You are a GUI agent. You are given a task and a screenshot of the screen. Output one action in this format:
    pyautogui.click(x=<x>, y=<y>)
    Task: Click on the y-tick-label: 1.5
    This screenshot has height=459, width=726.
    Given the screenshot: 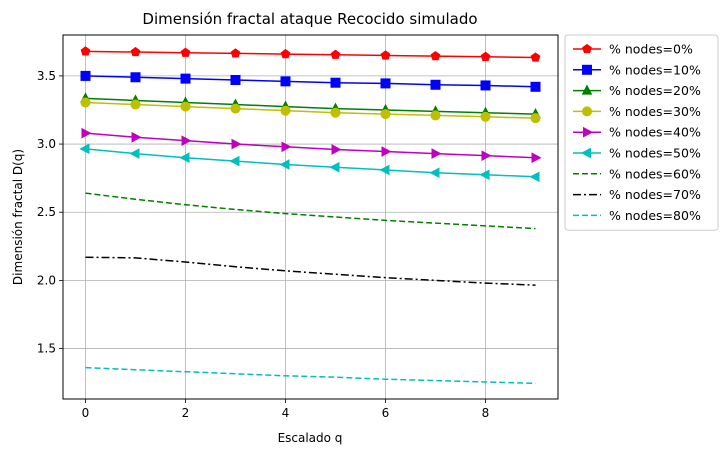 What is the action you would take?
    pyautogui.click(x=46, y=349)
    